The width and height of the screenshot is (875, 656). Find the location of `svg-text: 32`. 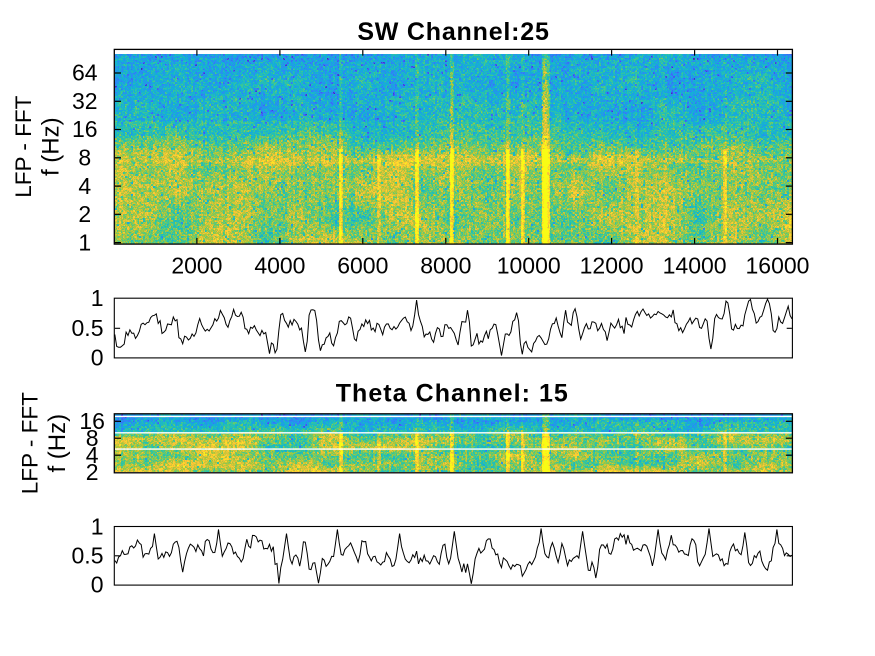

svg-text: 32 is located at coordinates (85, 101).